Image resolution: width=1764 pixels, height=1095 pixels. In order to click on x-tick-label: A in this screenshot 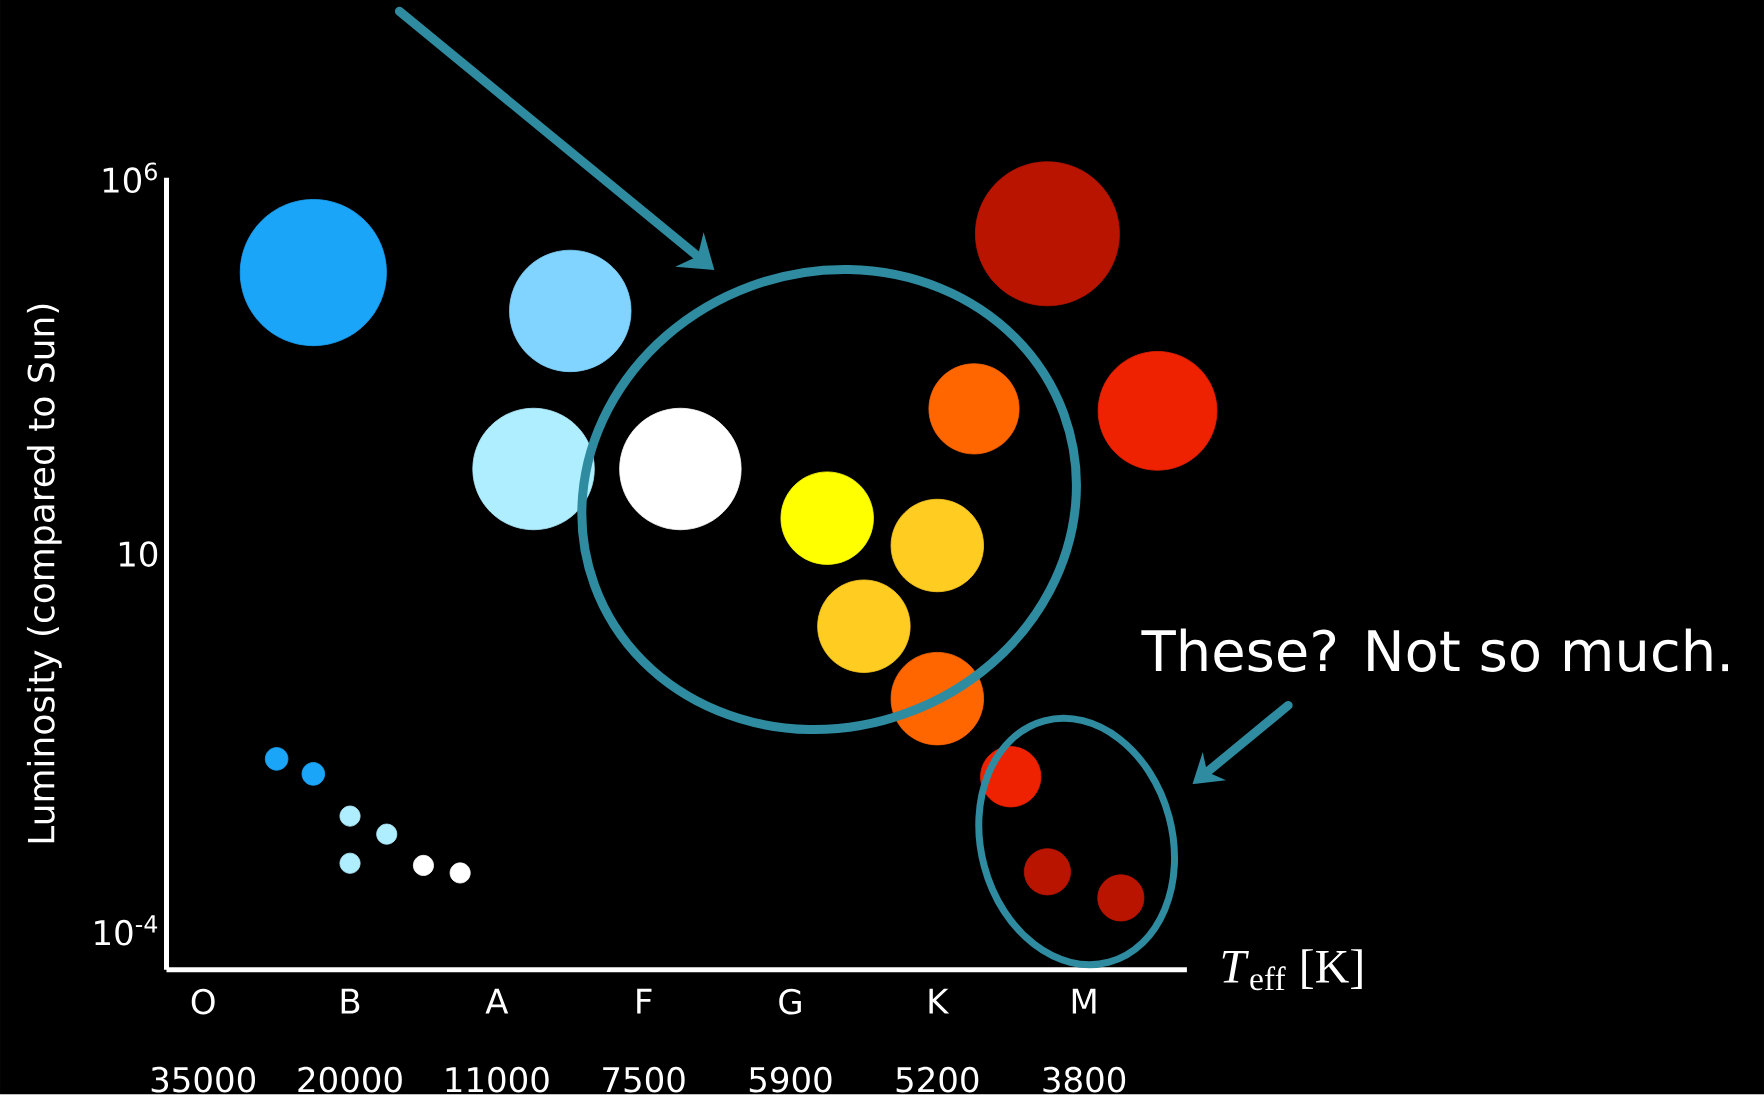, I will do `click(497, 1001)`.